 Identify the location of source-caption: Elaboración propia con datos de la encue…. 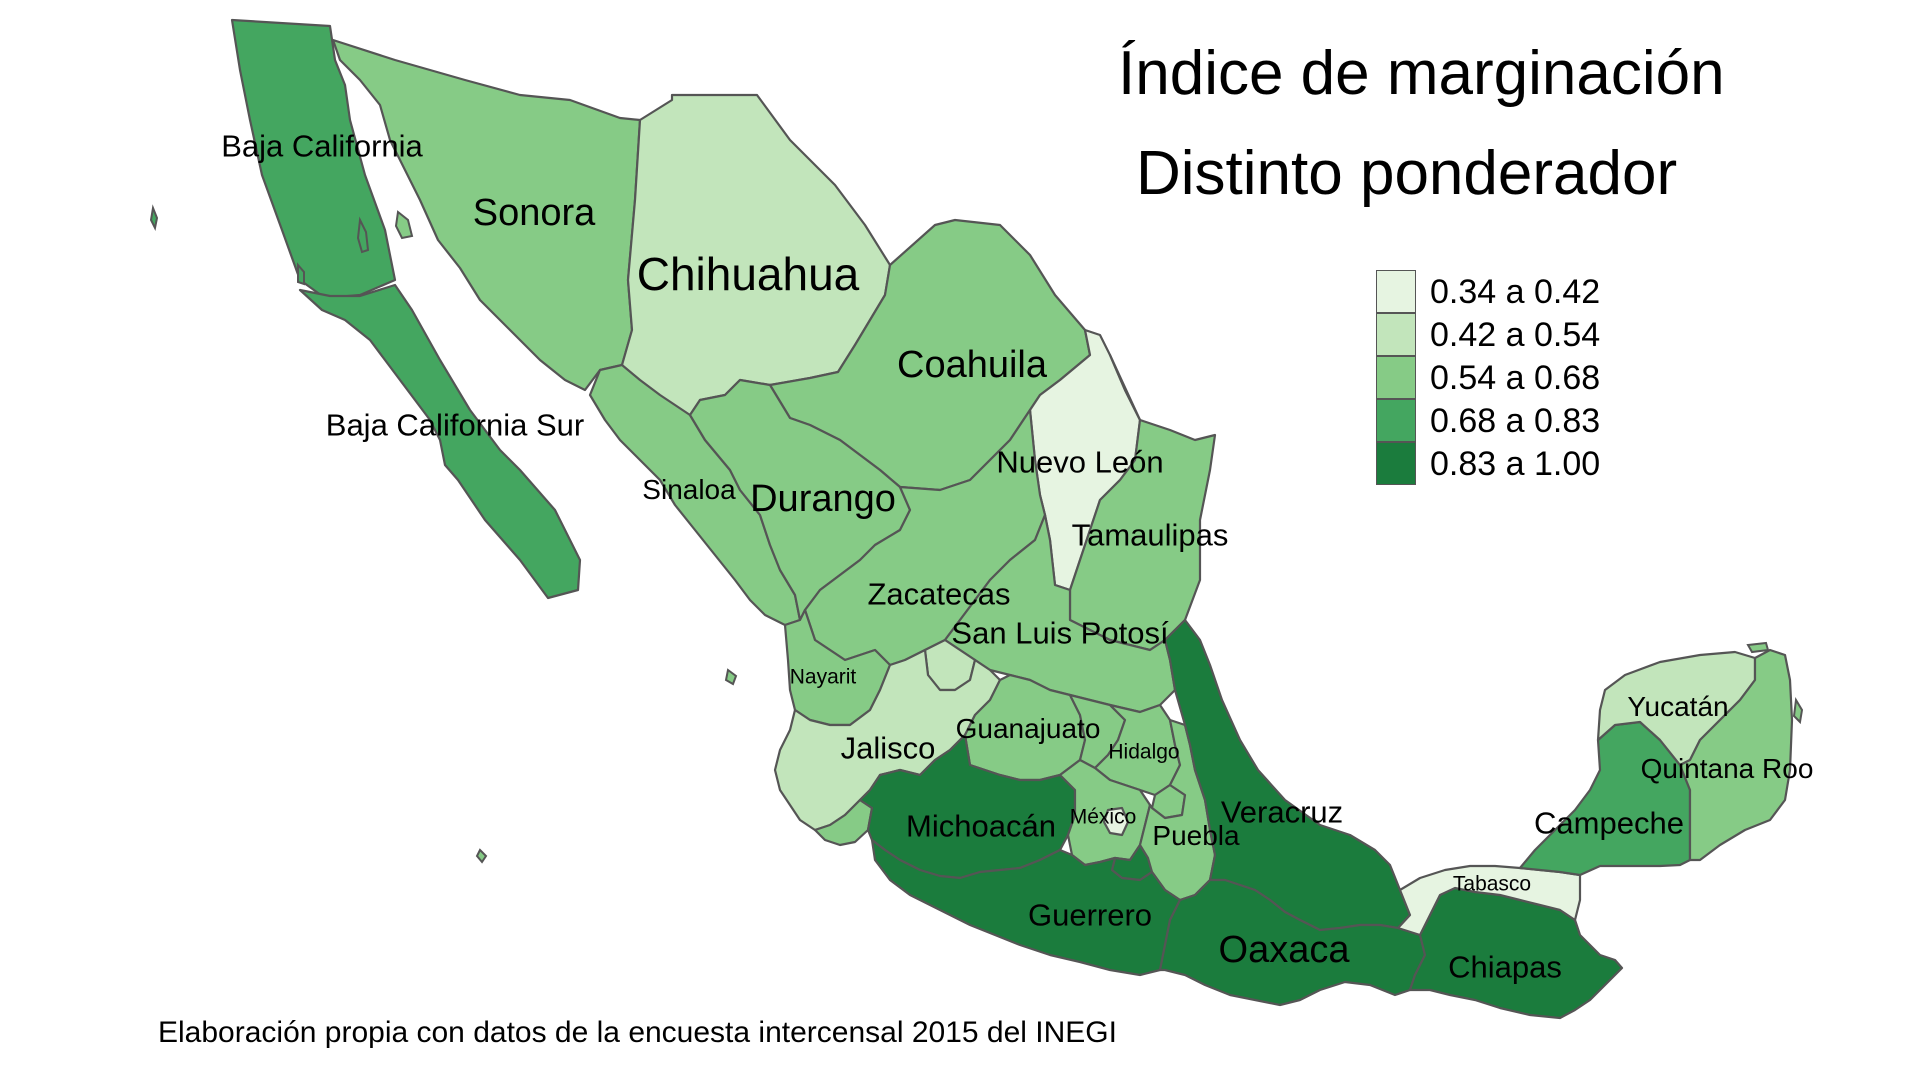
(637, 1032).